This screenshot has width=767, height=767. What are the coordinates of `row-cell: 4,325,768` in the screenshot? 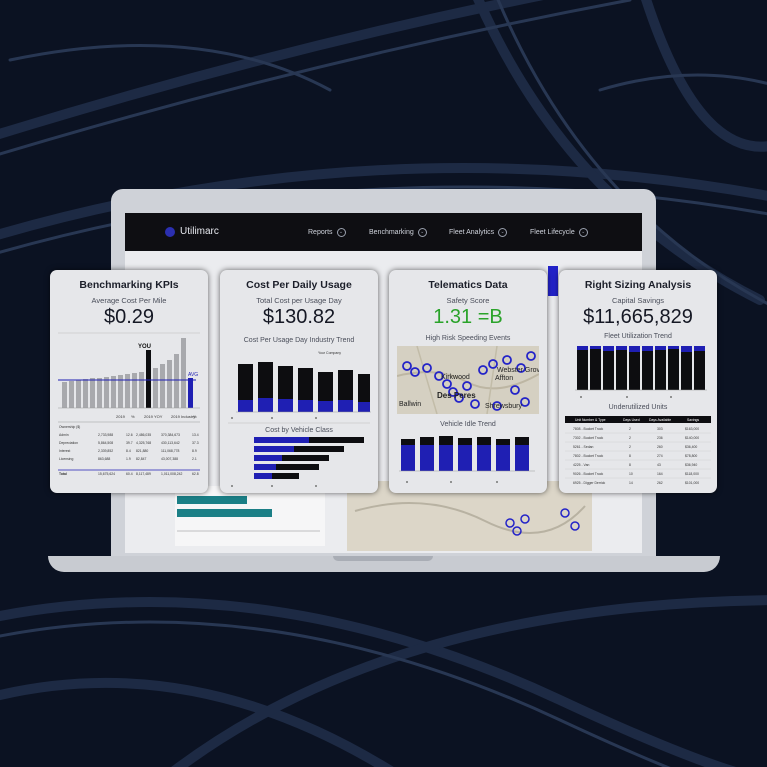 It's located at (143, 443).